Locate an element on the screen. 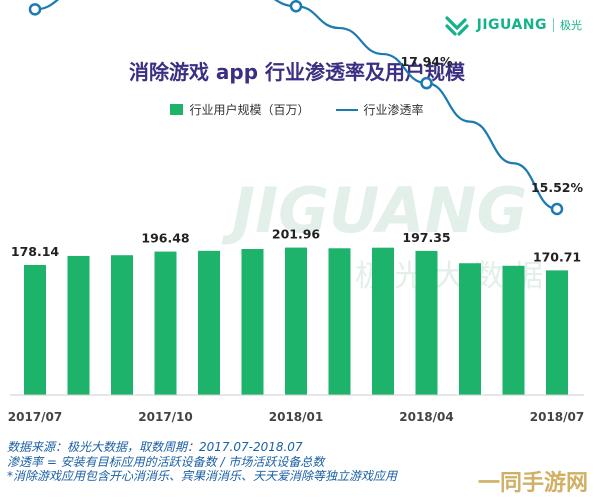 The height and width of the screenshot is (499, 594). x-tick-label: 2017/07 is located at coordinates (35, 417).